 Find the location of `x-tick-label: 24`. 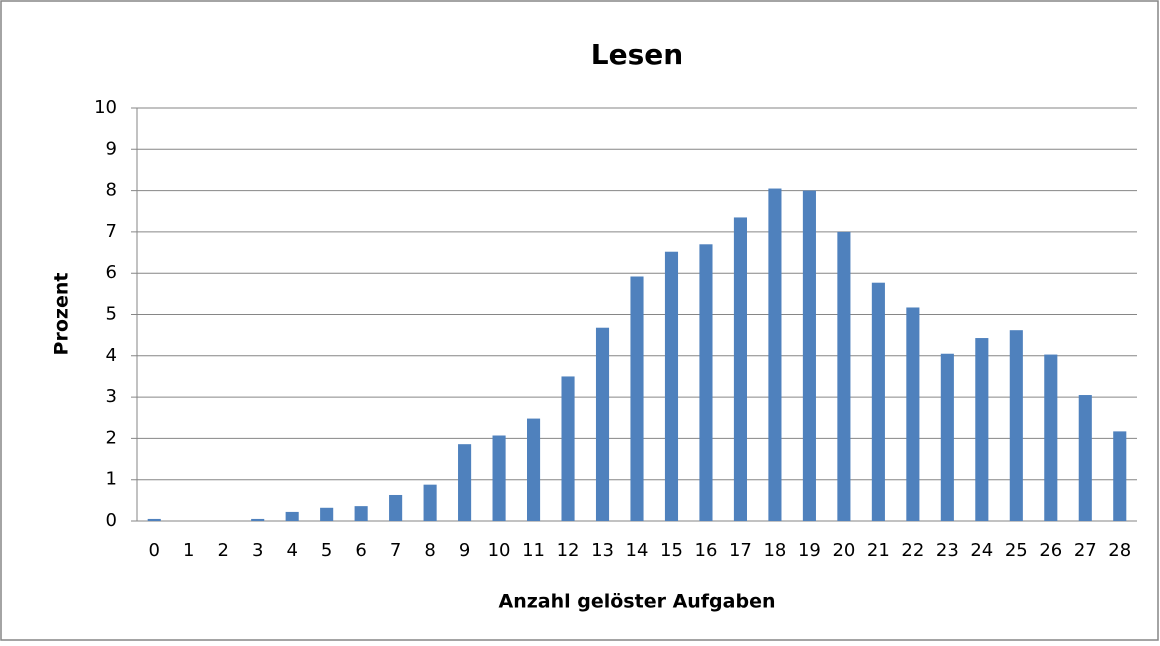

x-tick-label: 24 is located at coordinates (981, 550).